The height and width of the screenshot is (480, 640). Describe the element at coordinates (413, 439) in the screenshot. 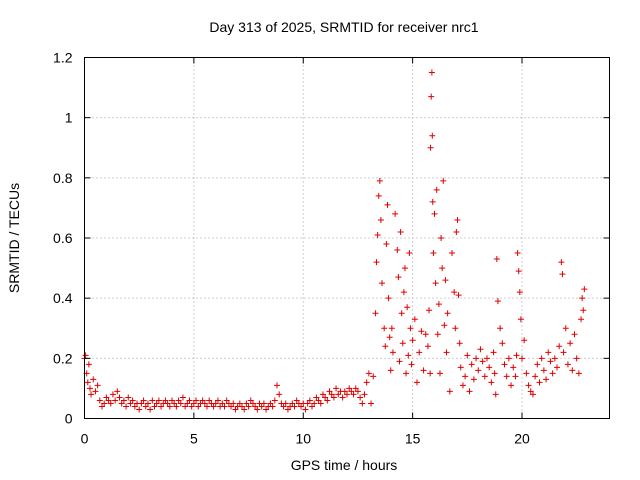

I see `x-tick-label: 15` at that location.